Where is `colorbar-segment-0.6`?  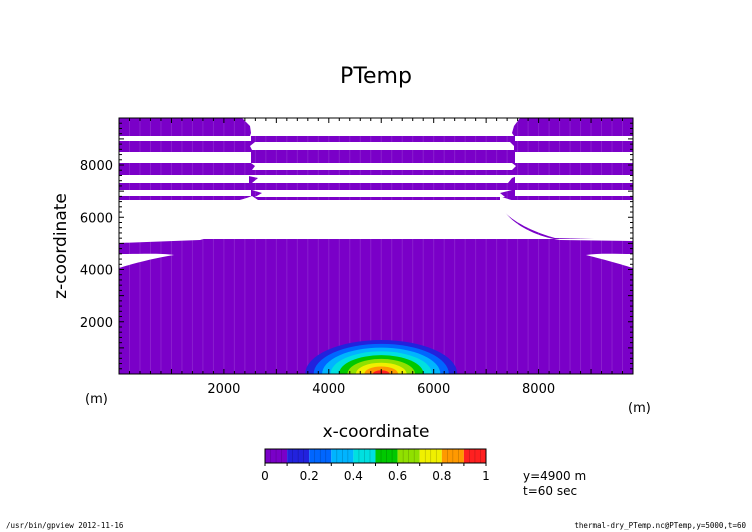 colorbar-segment-0.6 is located at coordinates (408, 456).